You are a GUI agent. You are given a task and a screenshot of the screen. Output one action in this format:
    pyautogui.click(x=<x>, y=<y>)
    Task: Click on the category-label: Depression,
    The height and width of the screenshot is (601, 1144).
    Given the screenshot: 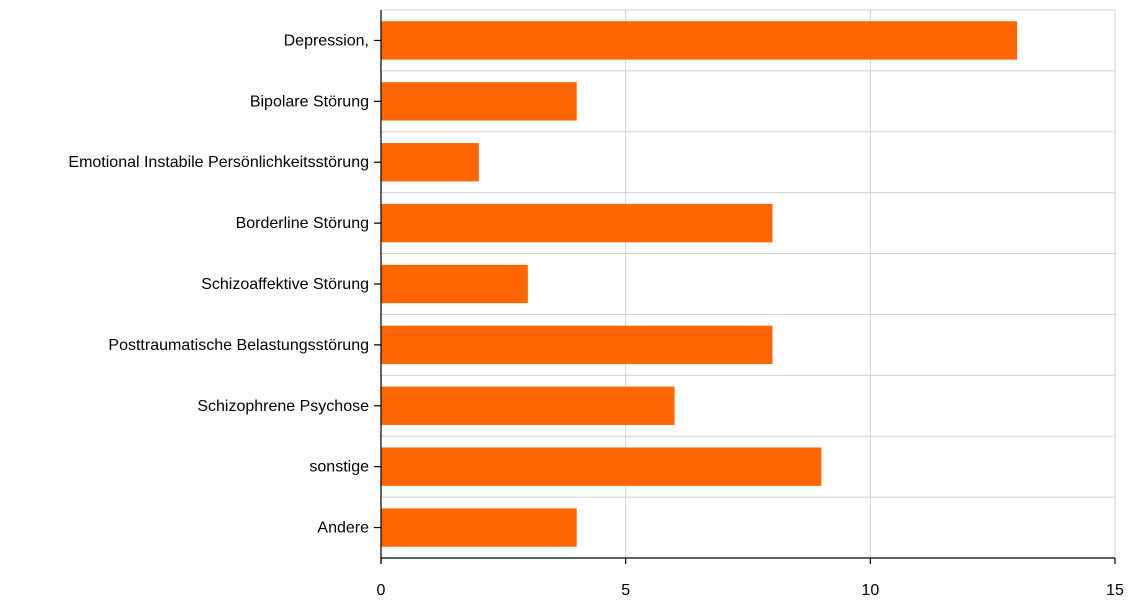 What is the action you would take?
    pyautogui.click(x=326, y=40)
    